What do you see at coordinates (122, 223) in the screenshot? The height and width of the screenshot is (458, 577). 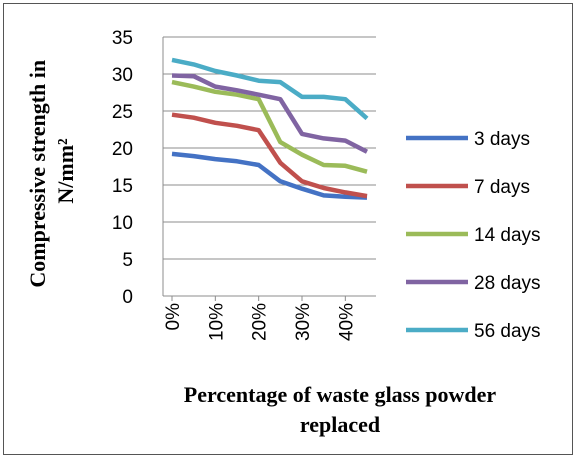 I see `y-tick-label: 10` at bounding box center [122, 223].